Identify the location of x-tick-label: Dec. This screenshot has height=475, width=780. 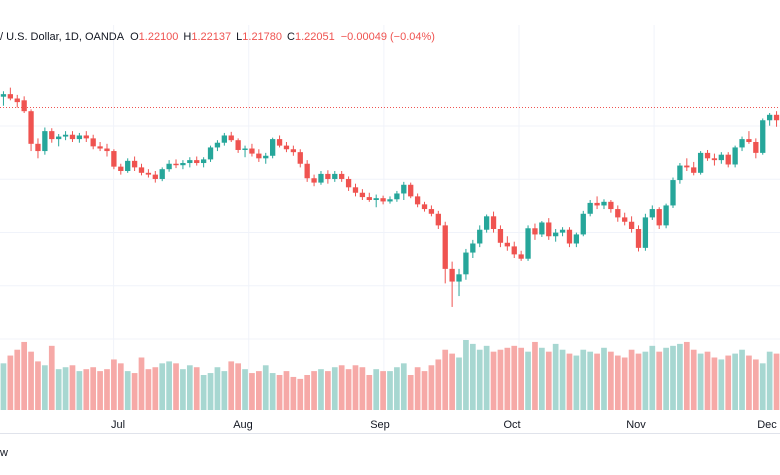
(767, 425).